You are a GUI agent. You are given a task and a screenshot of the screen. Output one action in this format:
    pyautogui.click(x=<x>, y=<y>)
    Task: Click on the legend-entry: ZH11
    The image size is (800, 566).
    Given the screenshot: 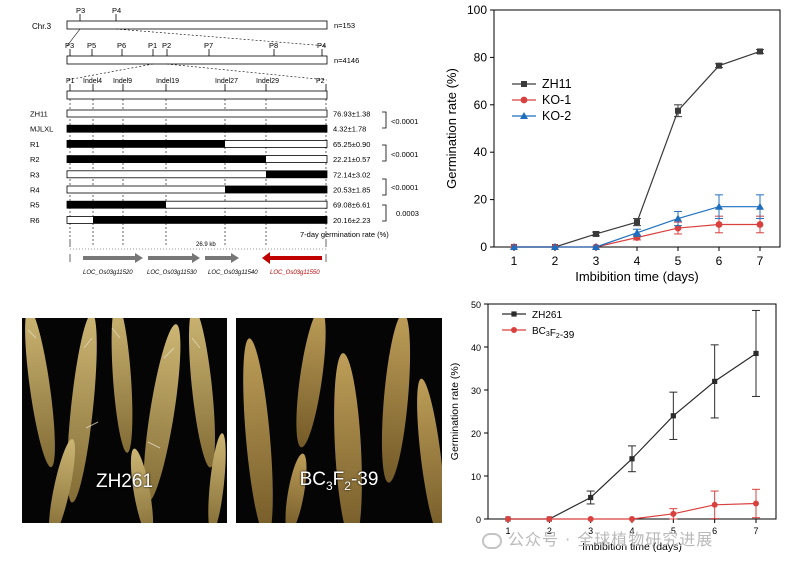 What is the action you would take?
    pyautogui.click(x=542, y=84)
    